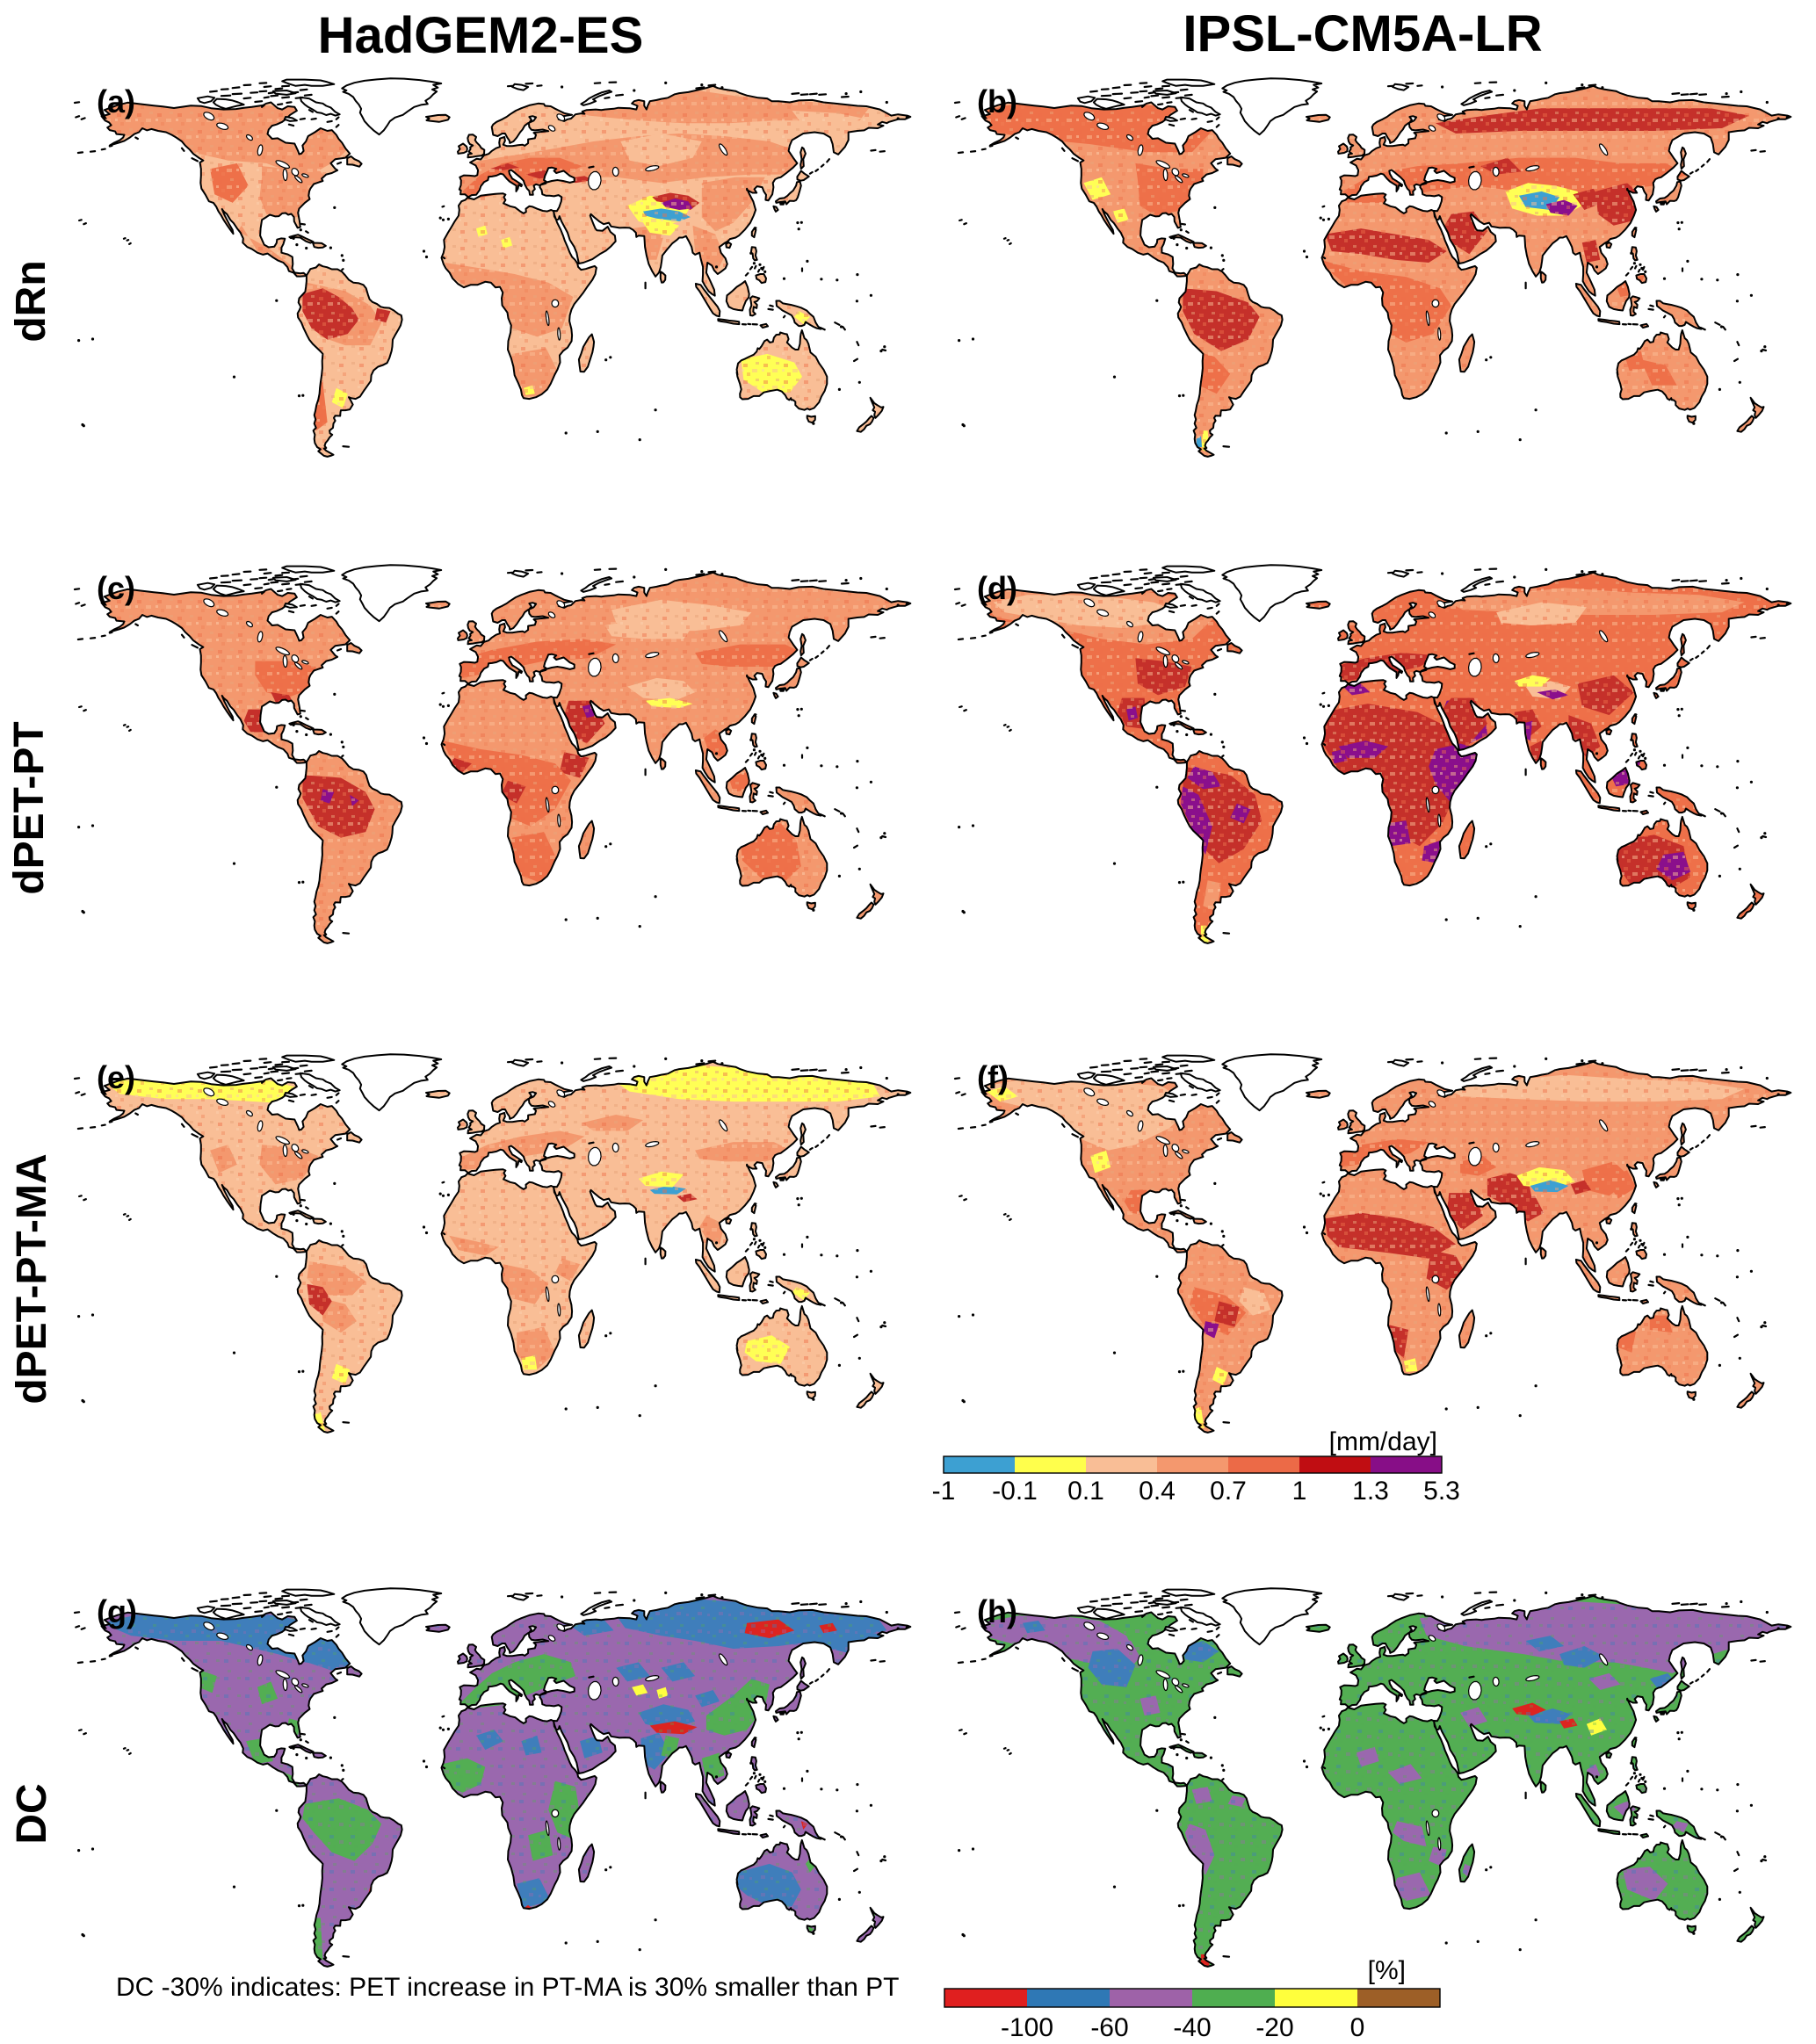 The image size is (1816, 2044). What do you see at coordinates (997, 101) in the screenshot?
I see `svg-text: (b)` at bounding box center [997, 101].